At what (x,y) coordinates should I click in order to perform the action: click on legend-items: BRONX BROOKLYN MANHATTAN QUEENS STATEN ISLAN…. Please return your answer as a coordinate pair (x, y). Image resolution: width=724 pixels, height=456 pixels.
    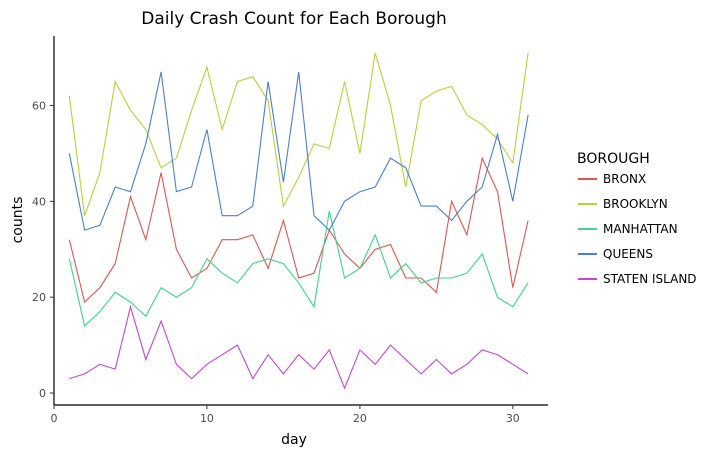
    Looking at the image, I should click on (637, 229).